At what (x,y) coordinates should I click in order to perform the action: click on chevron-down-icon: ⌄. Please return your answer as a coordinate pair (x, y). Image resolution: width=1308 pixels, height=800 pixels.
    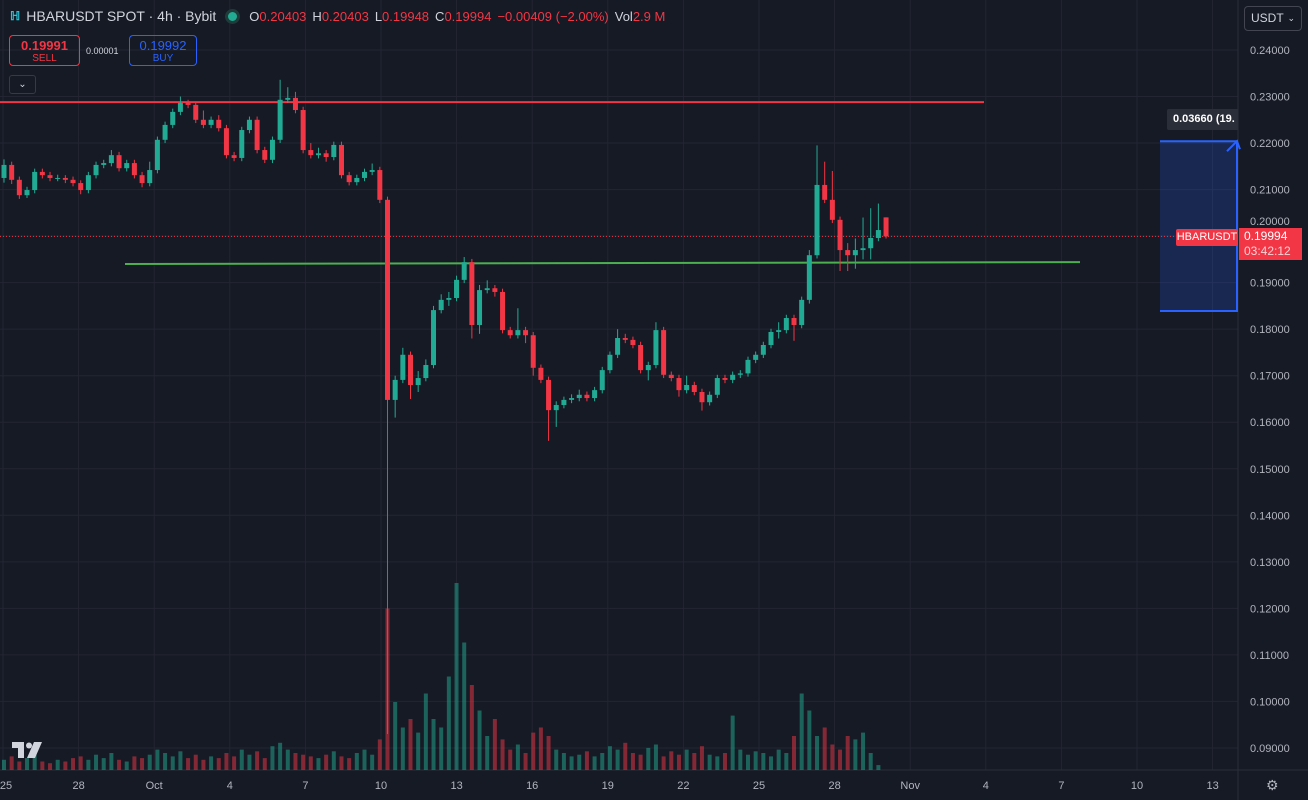
    Looking at the image, I should click on (22, 84).